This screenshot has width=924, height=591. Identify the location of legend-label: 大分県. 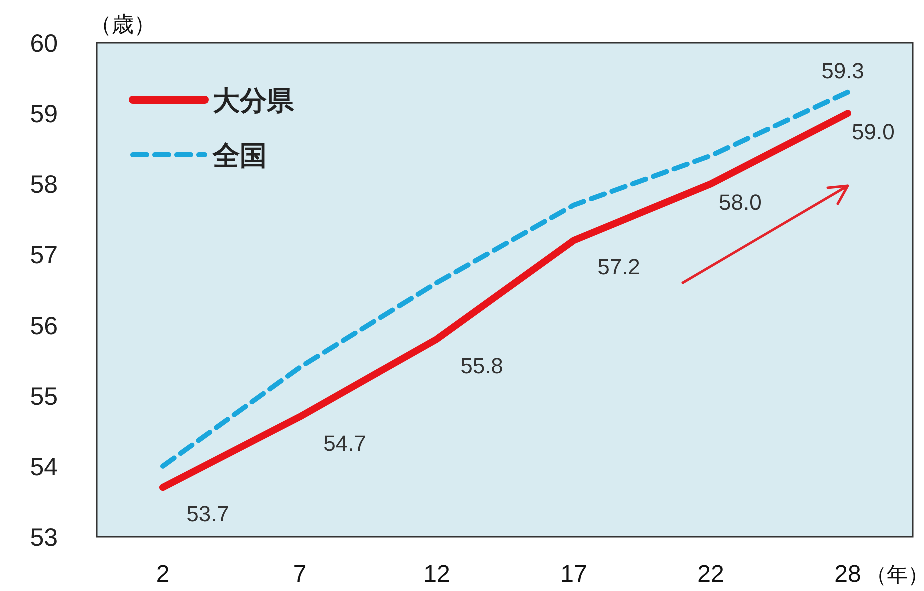
(254, 101).